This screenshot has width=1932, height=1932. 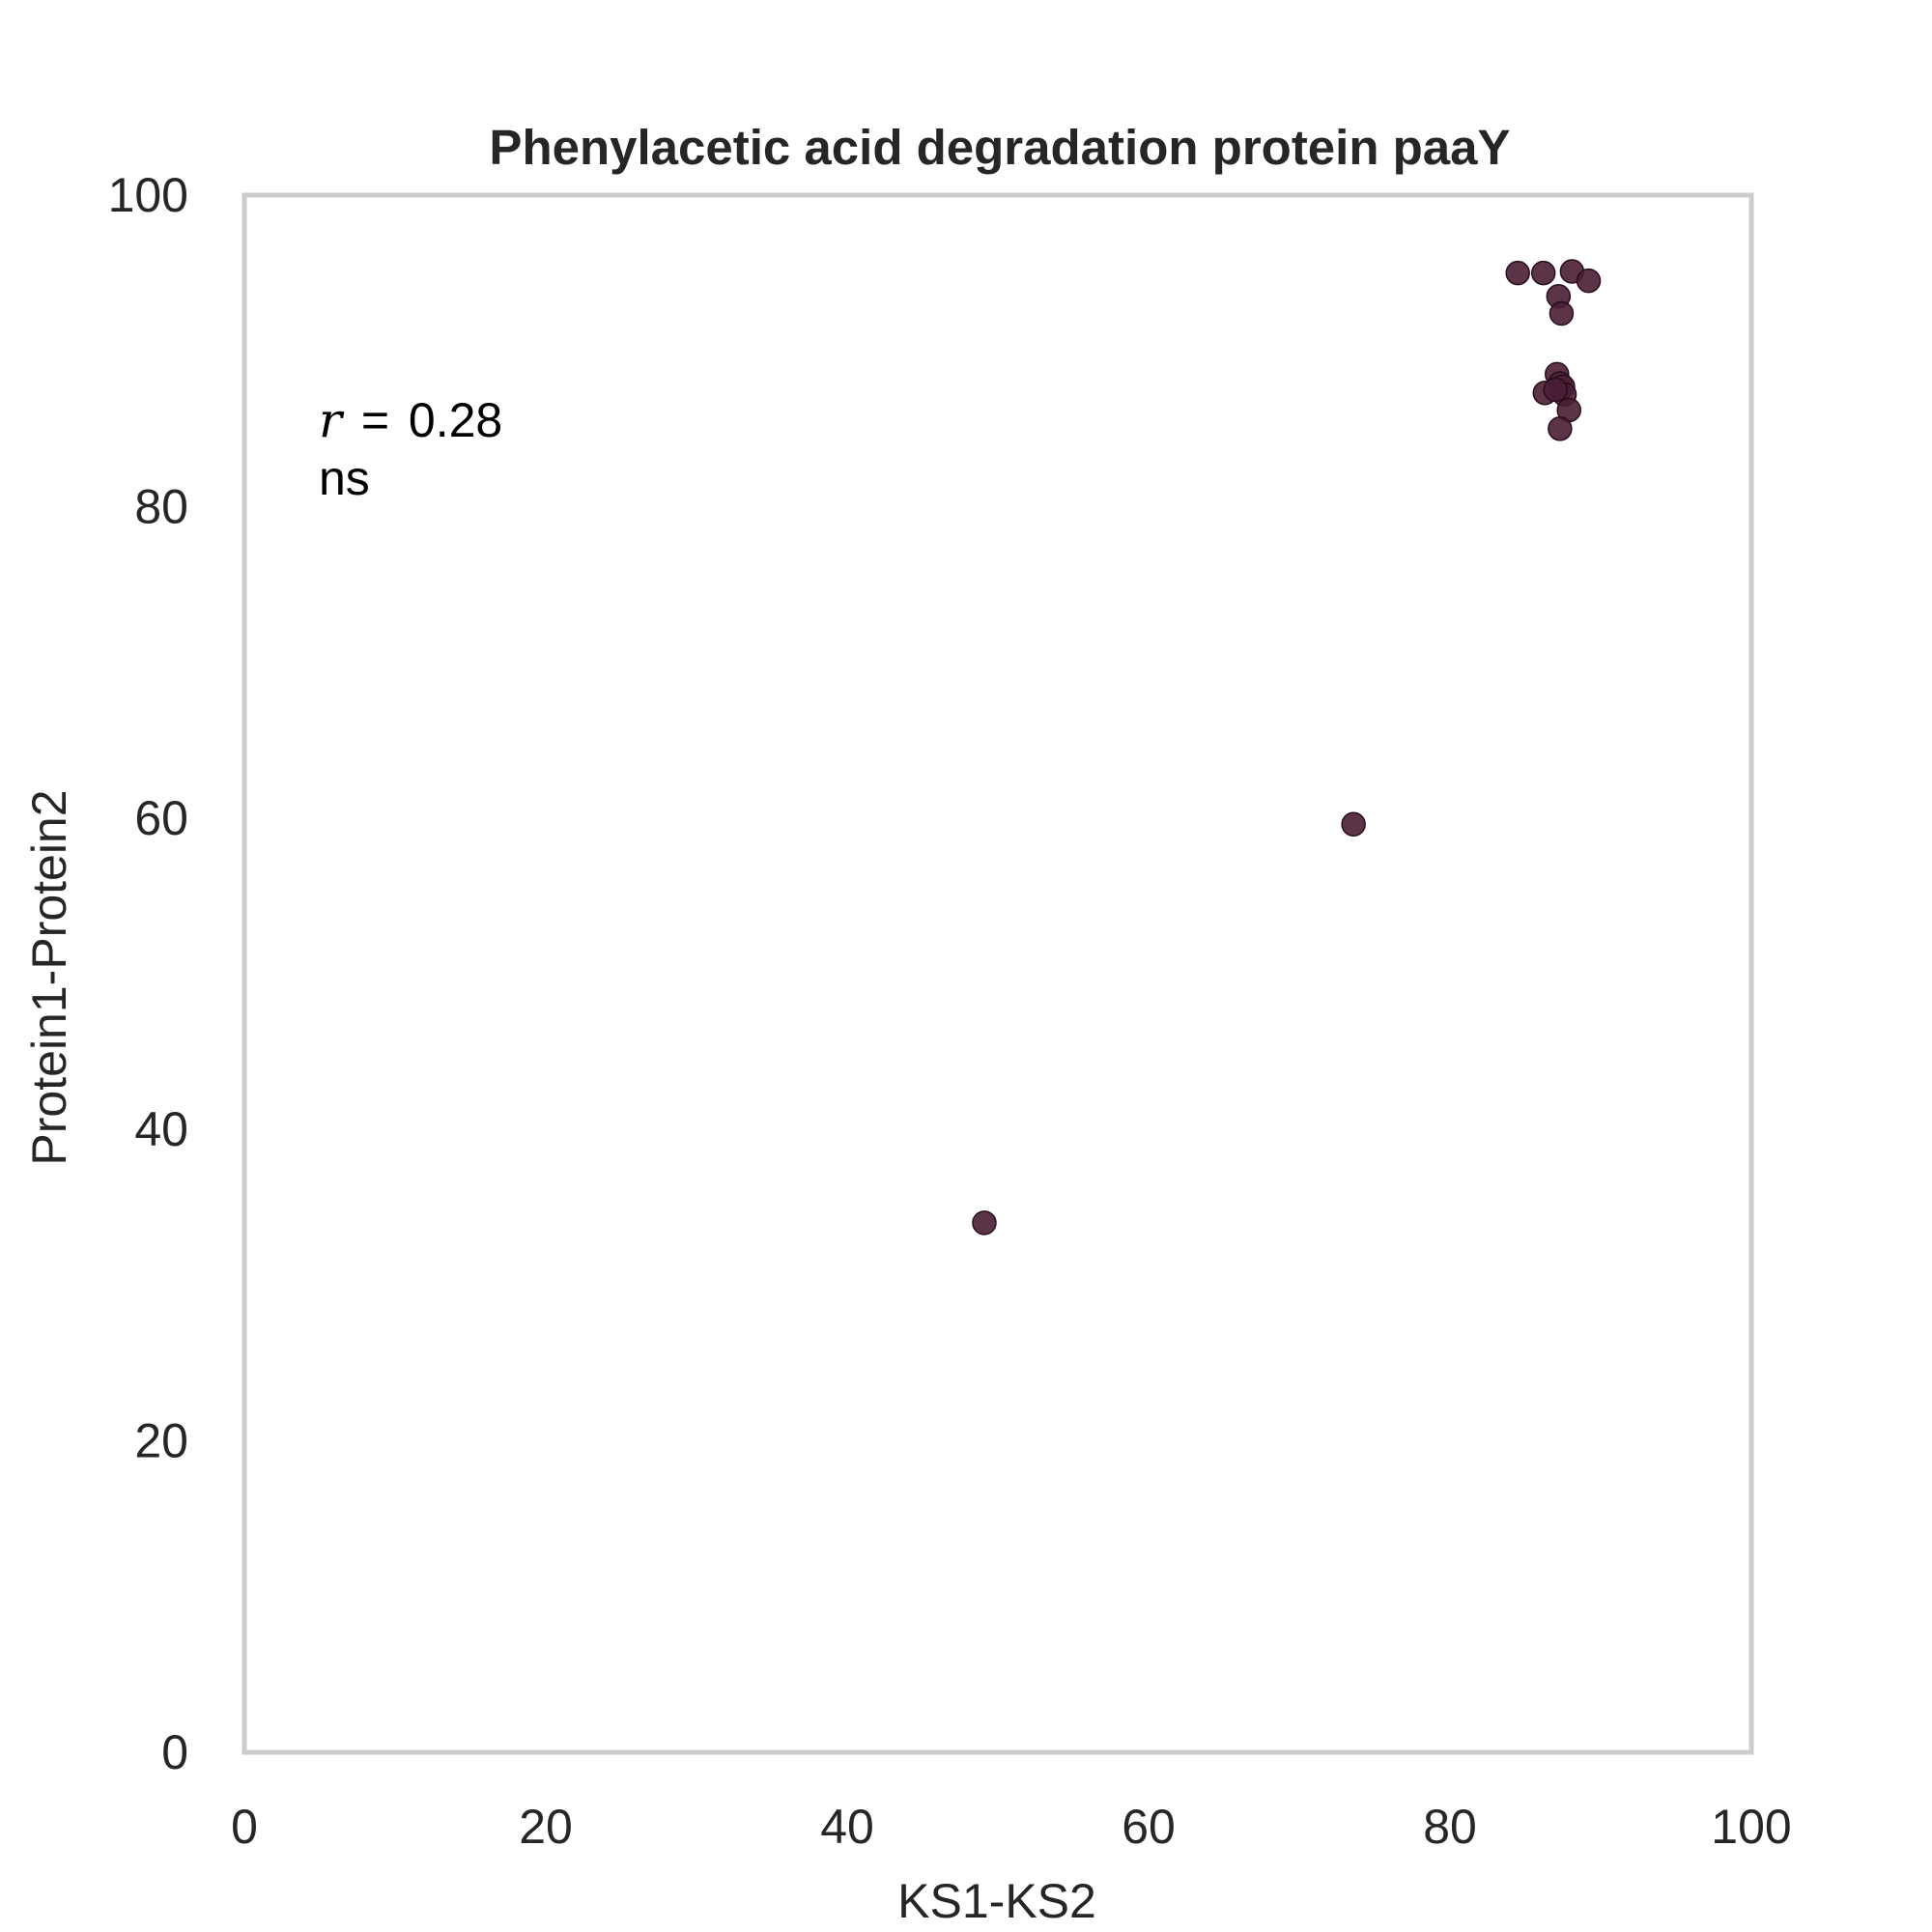 I want to click on x-axis-ticks: 0 20 40 60 80 100, so click(x=1011, y=1827).